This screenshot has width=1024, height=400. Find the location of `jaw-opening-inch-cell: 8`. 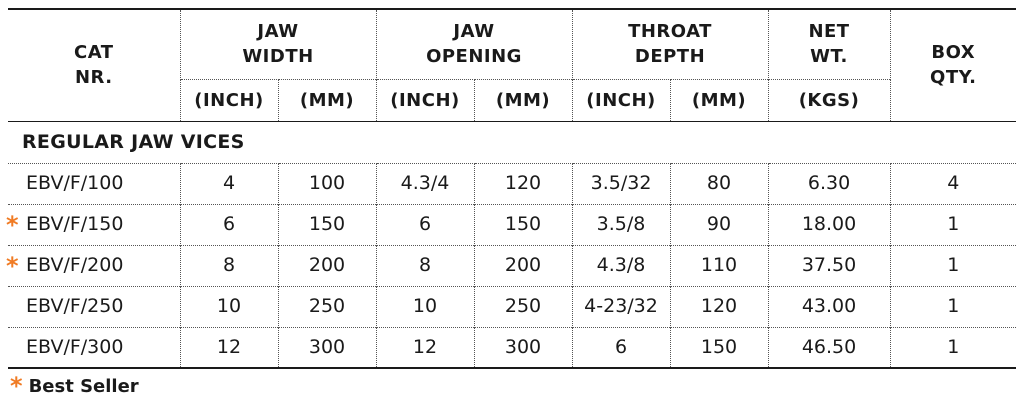

jaw-opening-inch-cell: 8 is located at coordinates (424, 265).